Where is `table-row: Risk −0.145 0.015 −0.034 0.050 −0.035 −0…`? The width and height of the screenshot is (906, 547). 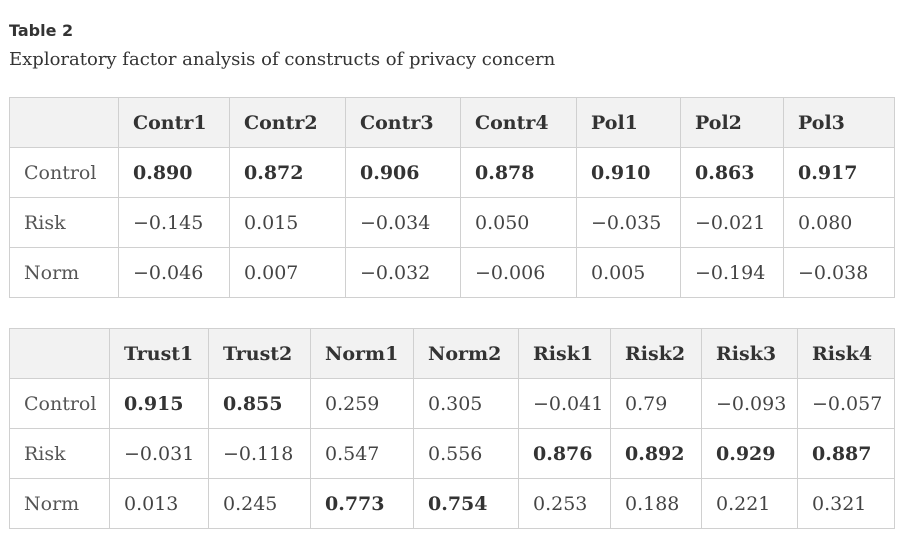
table-row: Risk −0.145 0.015 −0.034 0.050 −0.035 −0… is located at coordinates (452, 222).